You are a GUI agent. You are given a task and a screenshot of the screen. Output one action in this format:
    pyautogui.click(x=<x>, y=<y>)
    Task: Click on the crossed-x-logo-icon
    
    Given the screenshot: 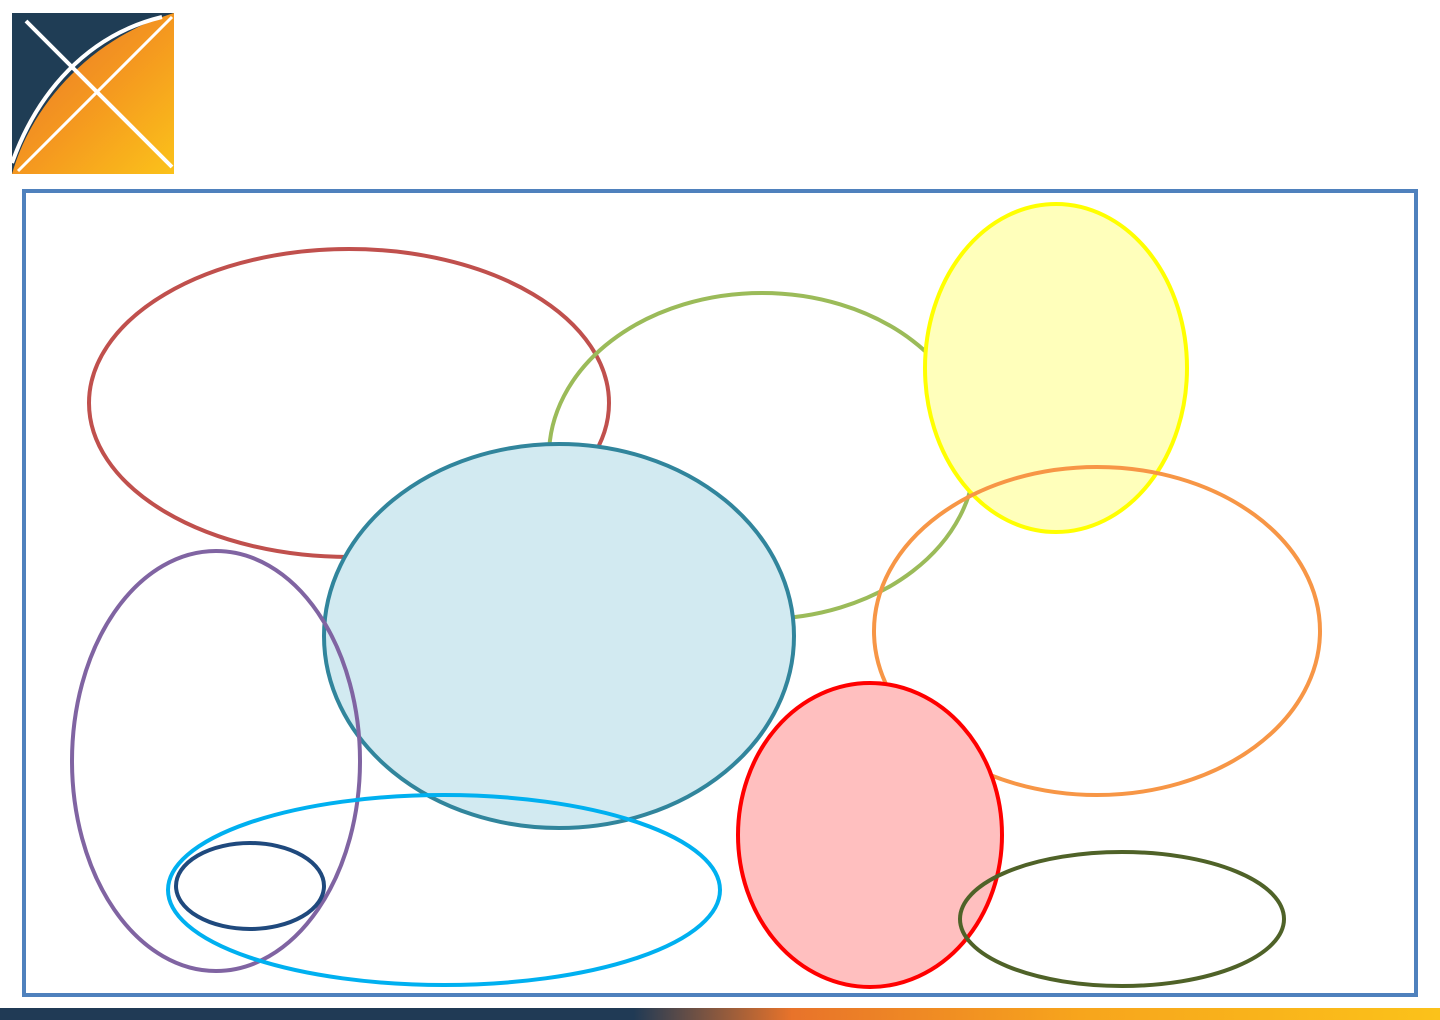 What is the action you would take?
    pyautogui.click(x=93, y=93)
    